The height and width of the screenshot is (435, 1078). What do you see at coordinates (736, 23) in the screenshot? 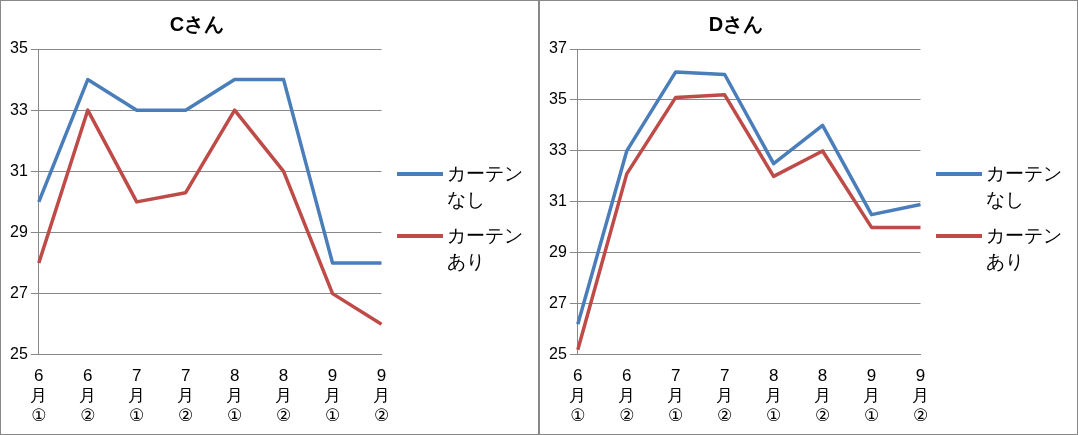
I see `chart-title: Dさん` at bounding box center [736, 23].